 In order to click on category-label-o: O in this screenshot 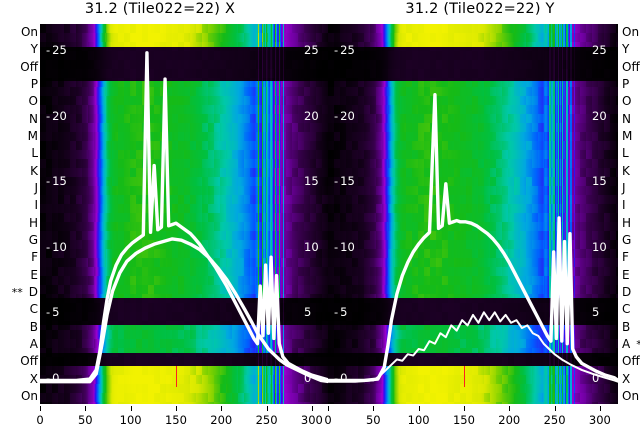, I will do `click(626, 101)`.